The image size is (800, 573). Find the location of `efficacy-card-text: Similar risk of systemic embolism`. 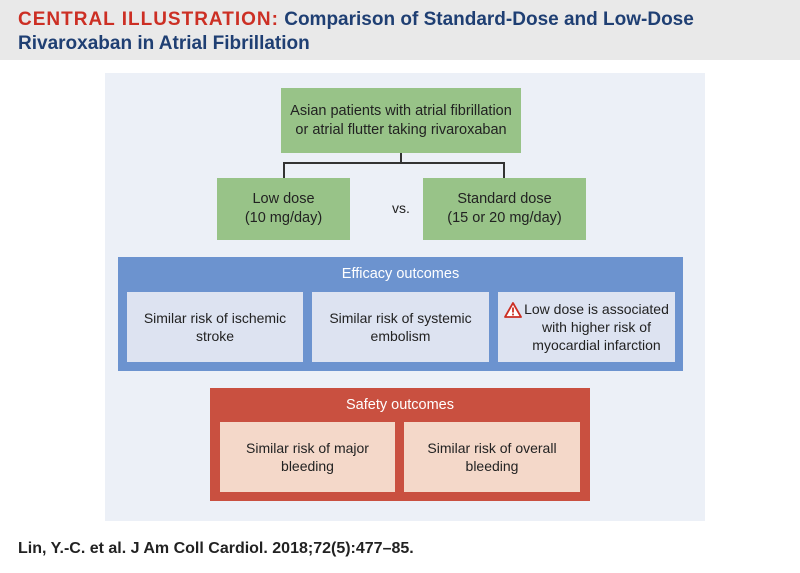

efficacy-card-text: Similar risk of systemic embolism is located at coordinates (400, 327).